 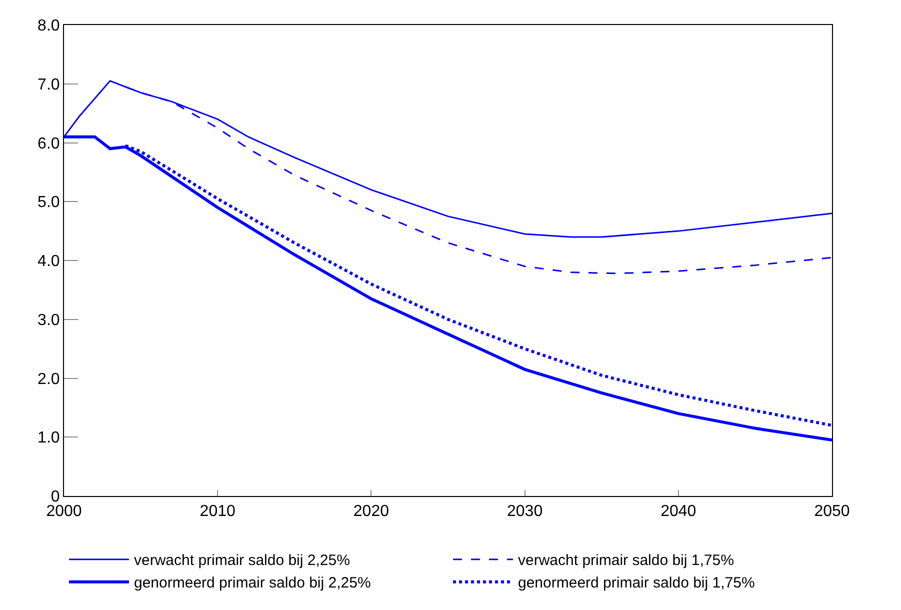 What do you see at coordinates (832, 511) in the screenshot?
I see `x-tick-label: 2050` at bounding box center [832, 511].